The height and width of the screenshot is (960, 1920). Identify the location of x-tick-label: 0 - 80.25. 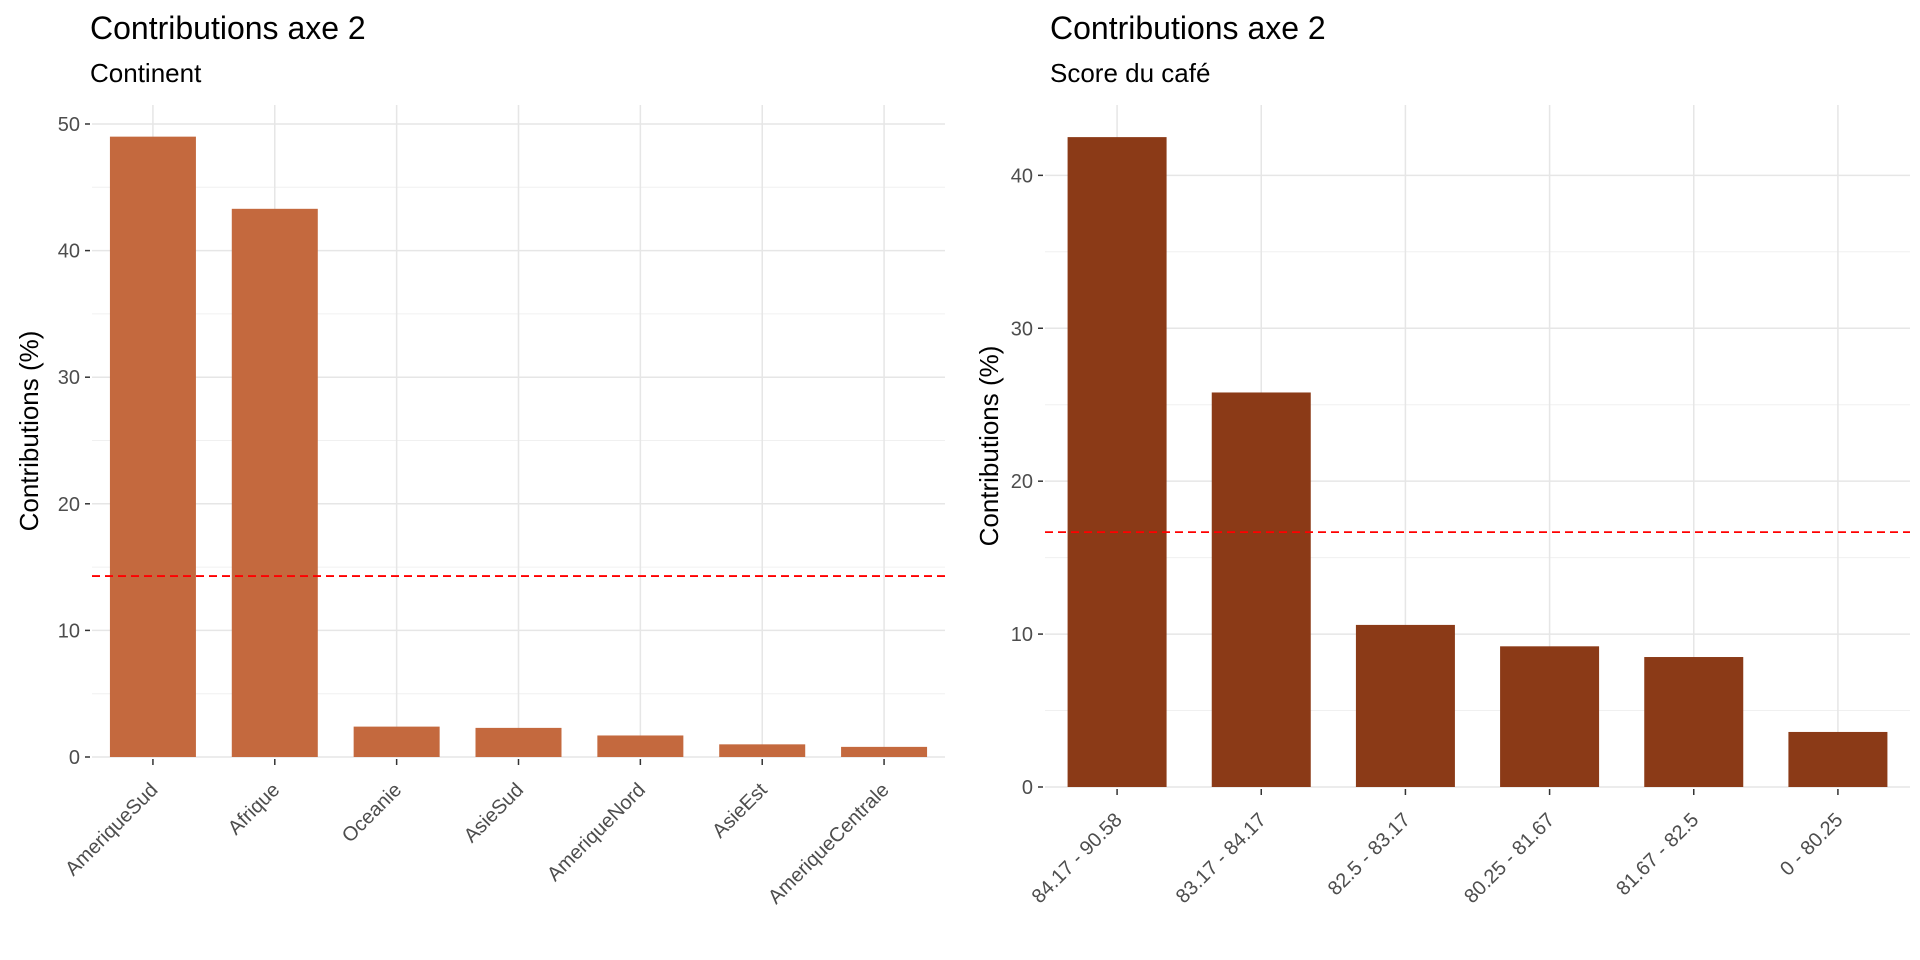
(1811, 844).